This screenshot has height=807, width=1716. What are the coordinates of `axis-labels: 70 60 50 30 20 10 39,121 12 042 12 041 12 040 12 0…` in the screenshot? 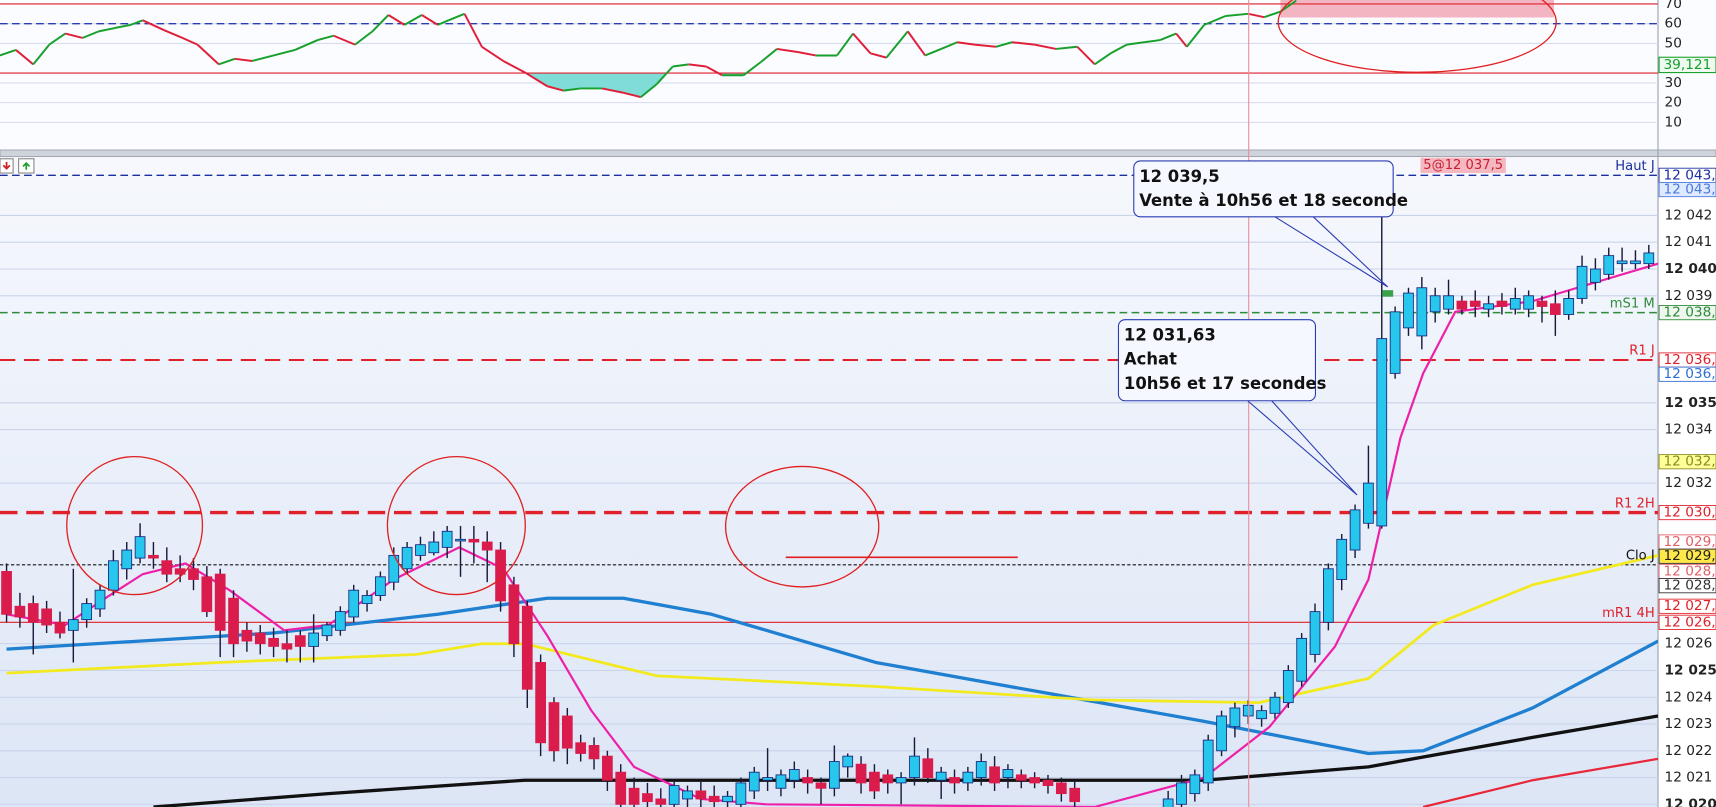 It's located at (1659, 403).